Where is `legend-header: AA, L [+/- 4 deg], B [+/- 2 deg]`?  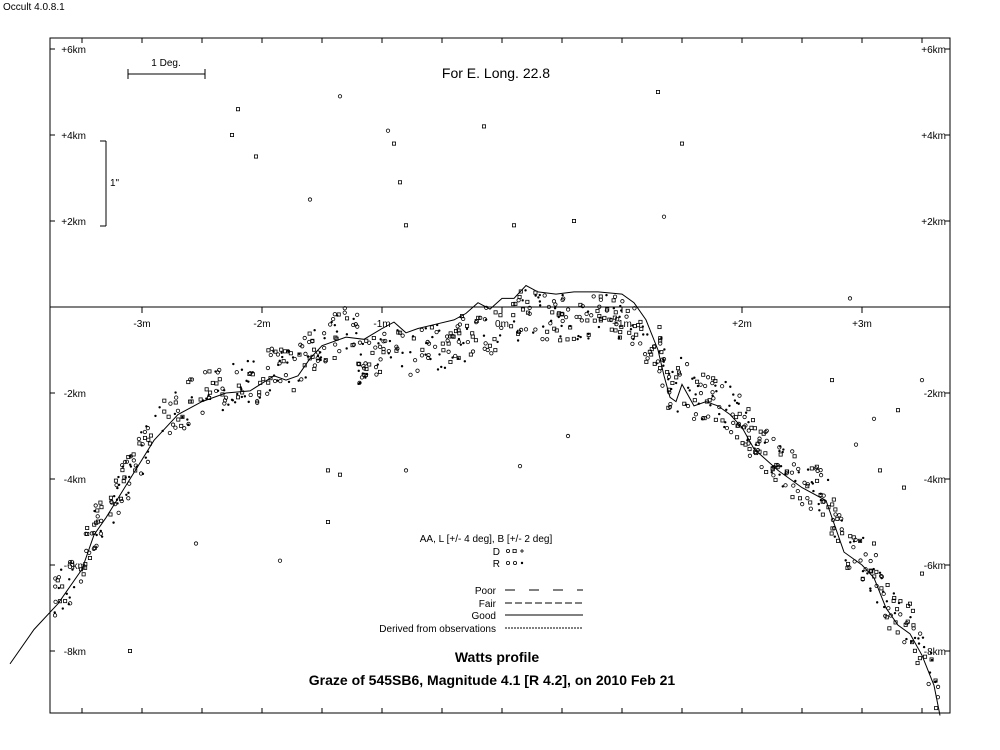
legend-header: AA, L [+/- 4 deg], B [+/- 2 deg] is located at coordinates (486, 539).